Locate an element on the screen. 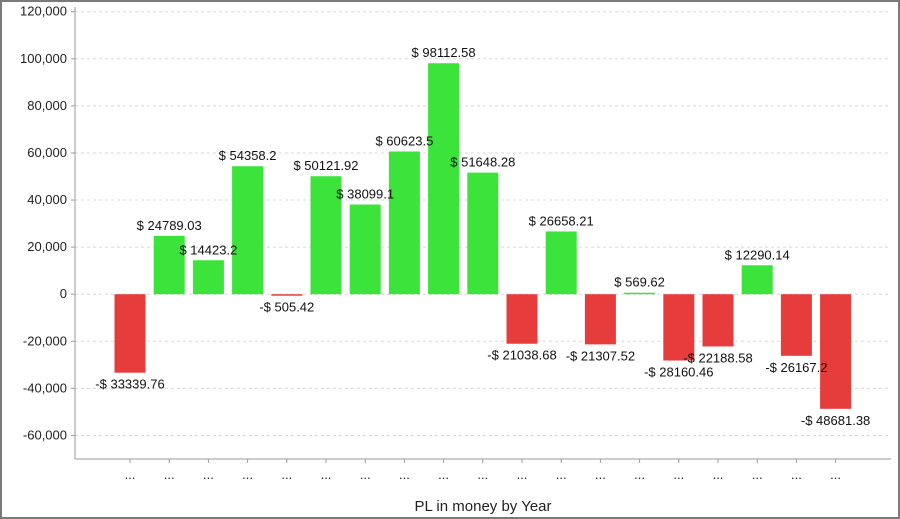 The width and height of the screenshot is (900, 519). data-label: $ 51648.28 is located at coordinates (482, 162).